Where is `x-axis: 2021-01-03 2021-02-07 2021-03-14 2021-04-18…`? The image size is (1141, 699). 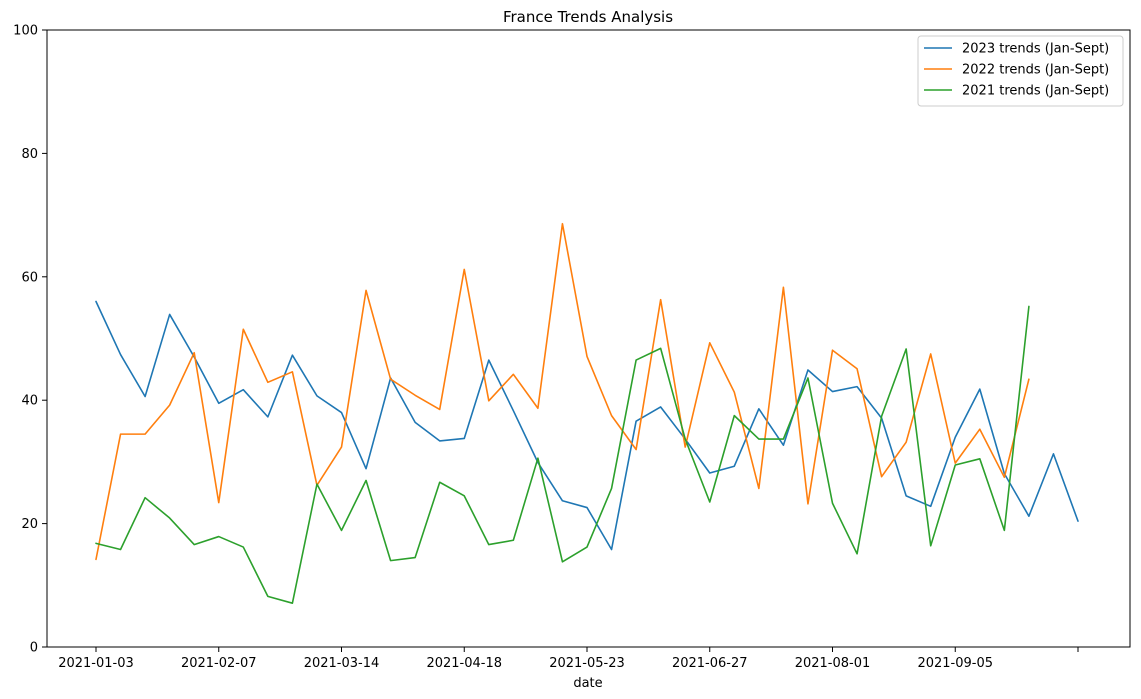
x-axis: 2021-01-03 2021-02-07 2021-03-14 2021-04-18… is located at coordinates (568, 659).